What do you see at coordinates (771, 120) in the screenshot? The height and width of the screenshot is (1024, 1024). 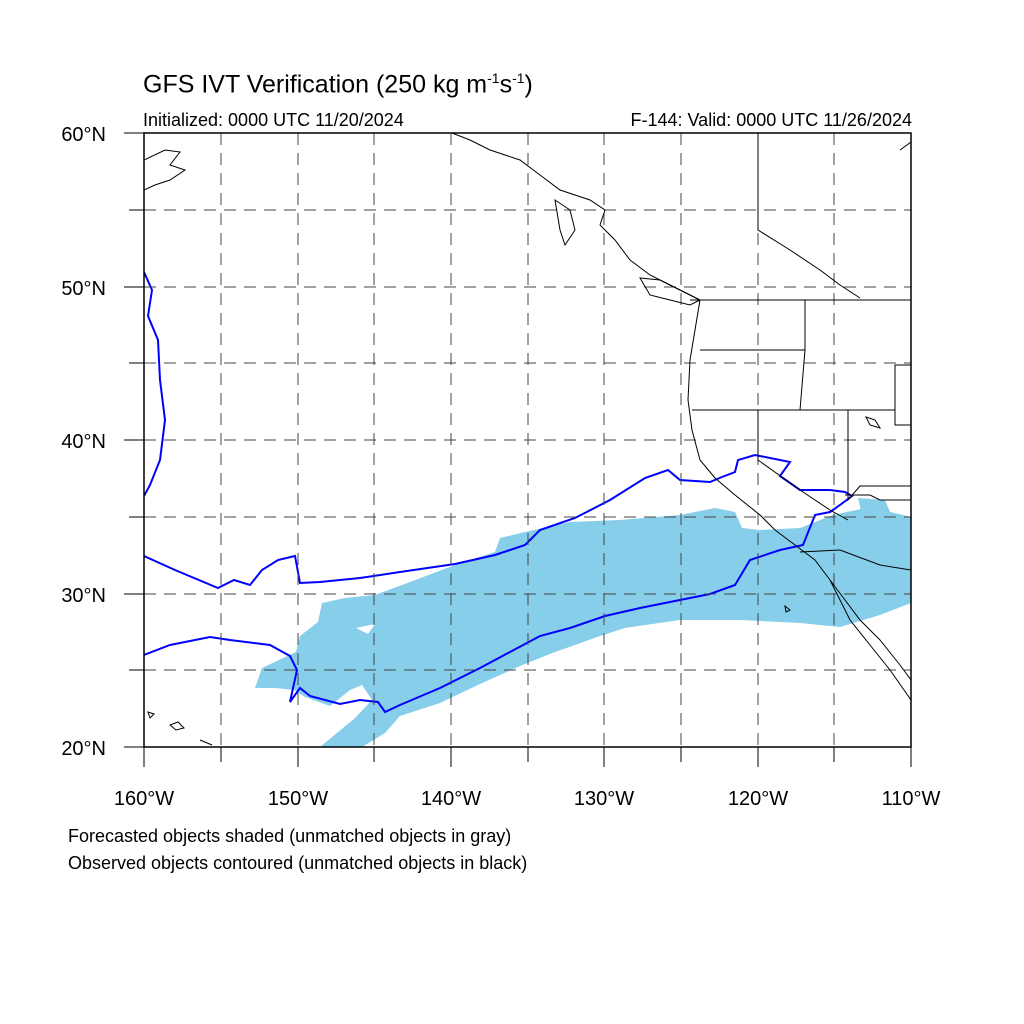 I see `valid-time: F-144: Valid: 0000 UTC 11/26/2024` at bounding box center [771, 120].